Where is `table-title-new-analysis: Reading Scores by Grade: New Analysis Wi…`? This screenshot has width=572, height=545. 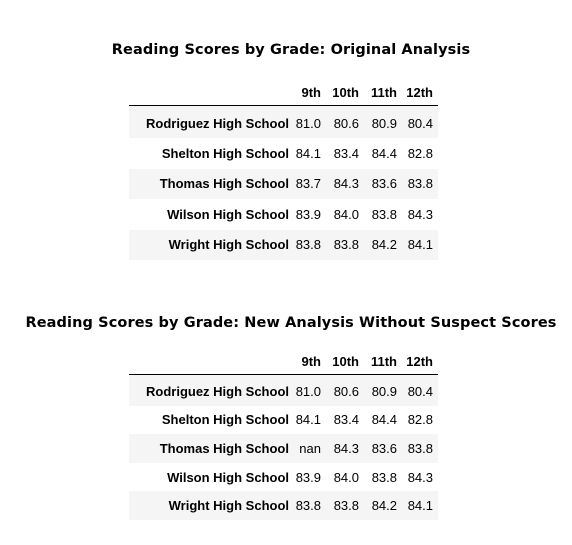
table-title-new-analysis: Reading Scores by Grade: New Analysis Wi… is located at coordinates (291, 323).